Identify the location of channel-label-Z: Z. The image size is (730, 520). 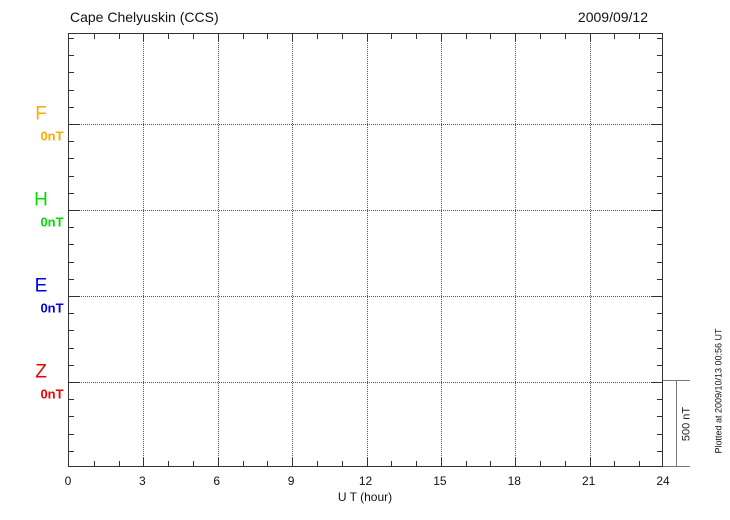
(41, 372).